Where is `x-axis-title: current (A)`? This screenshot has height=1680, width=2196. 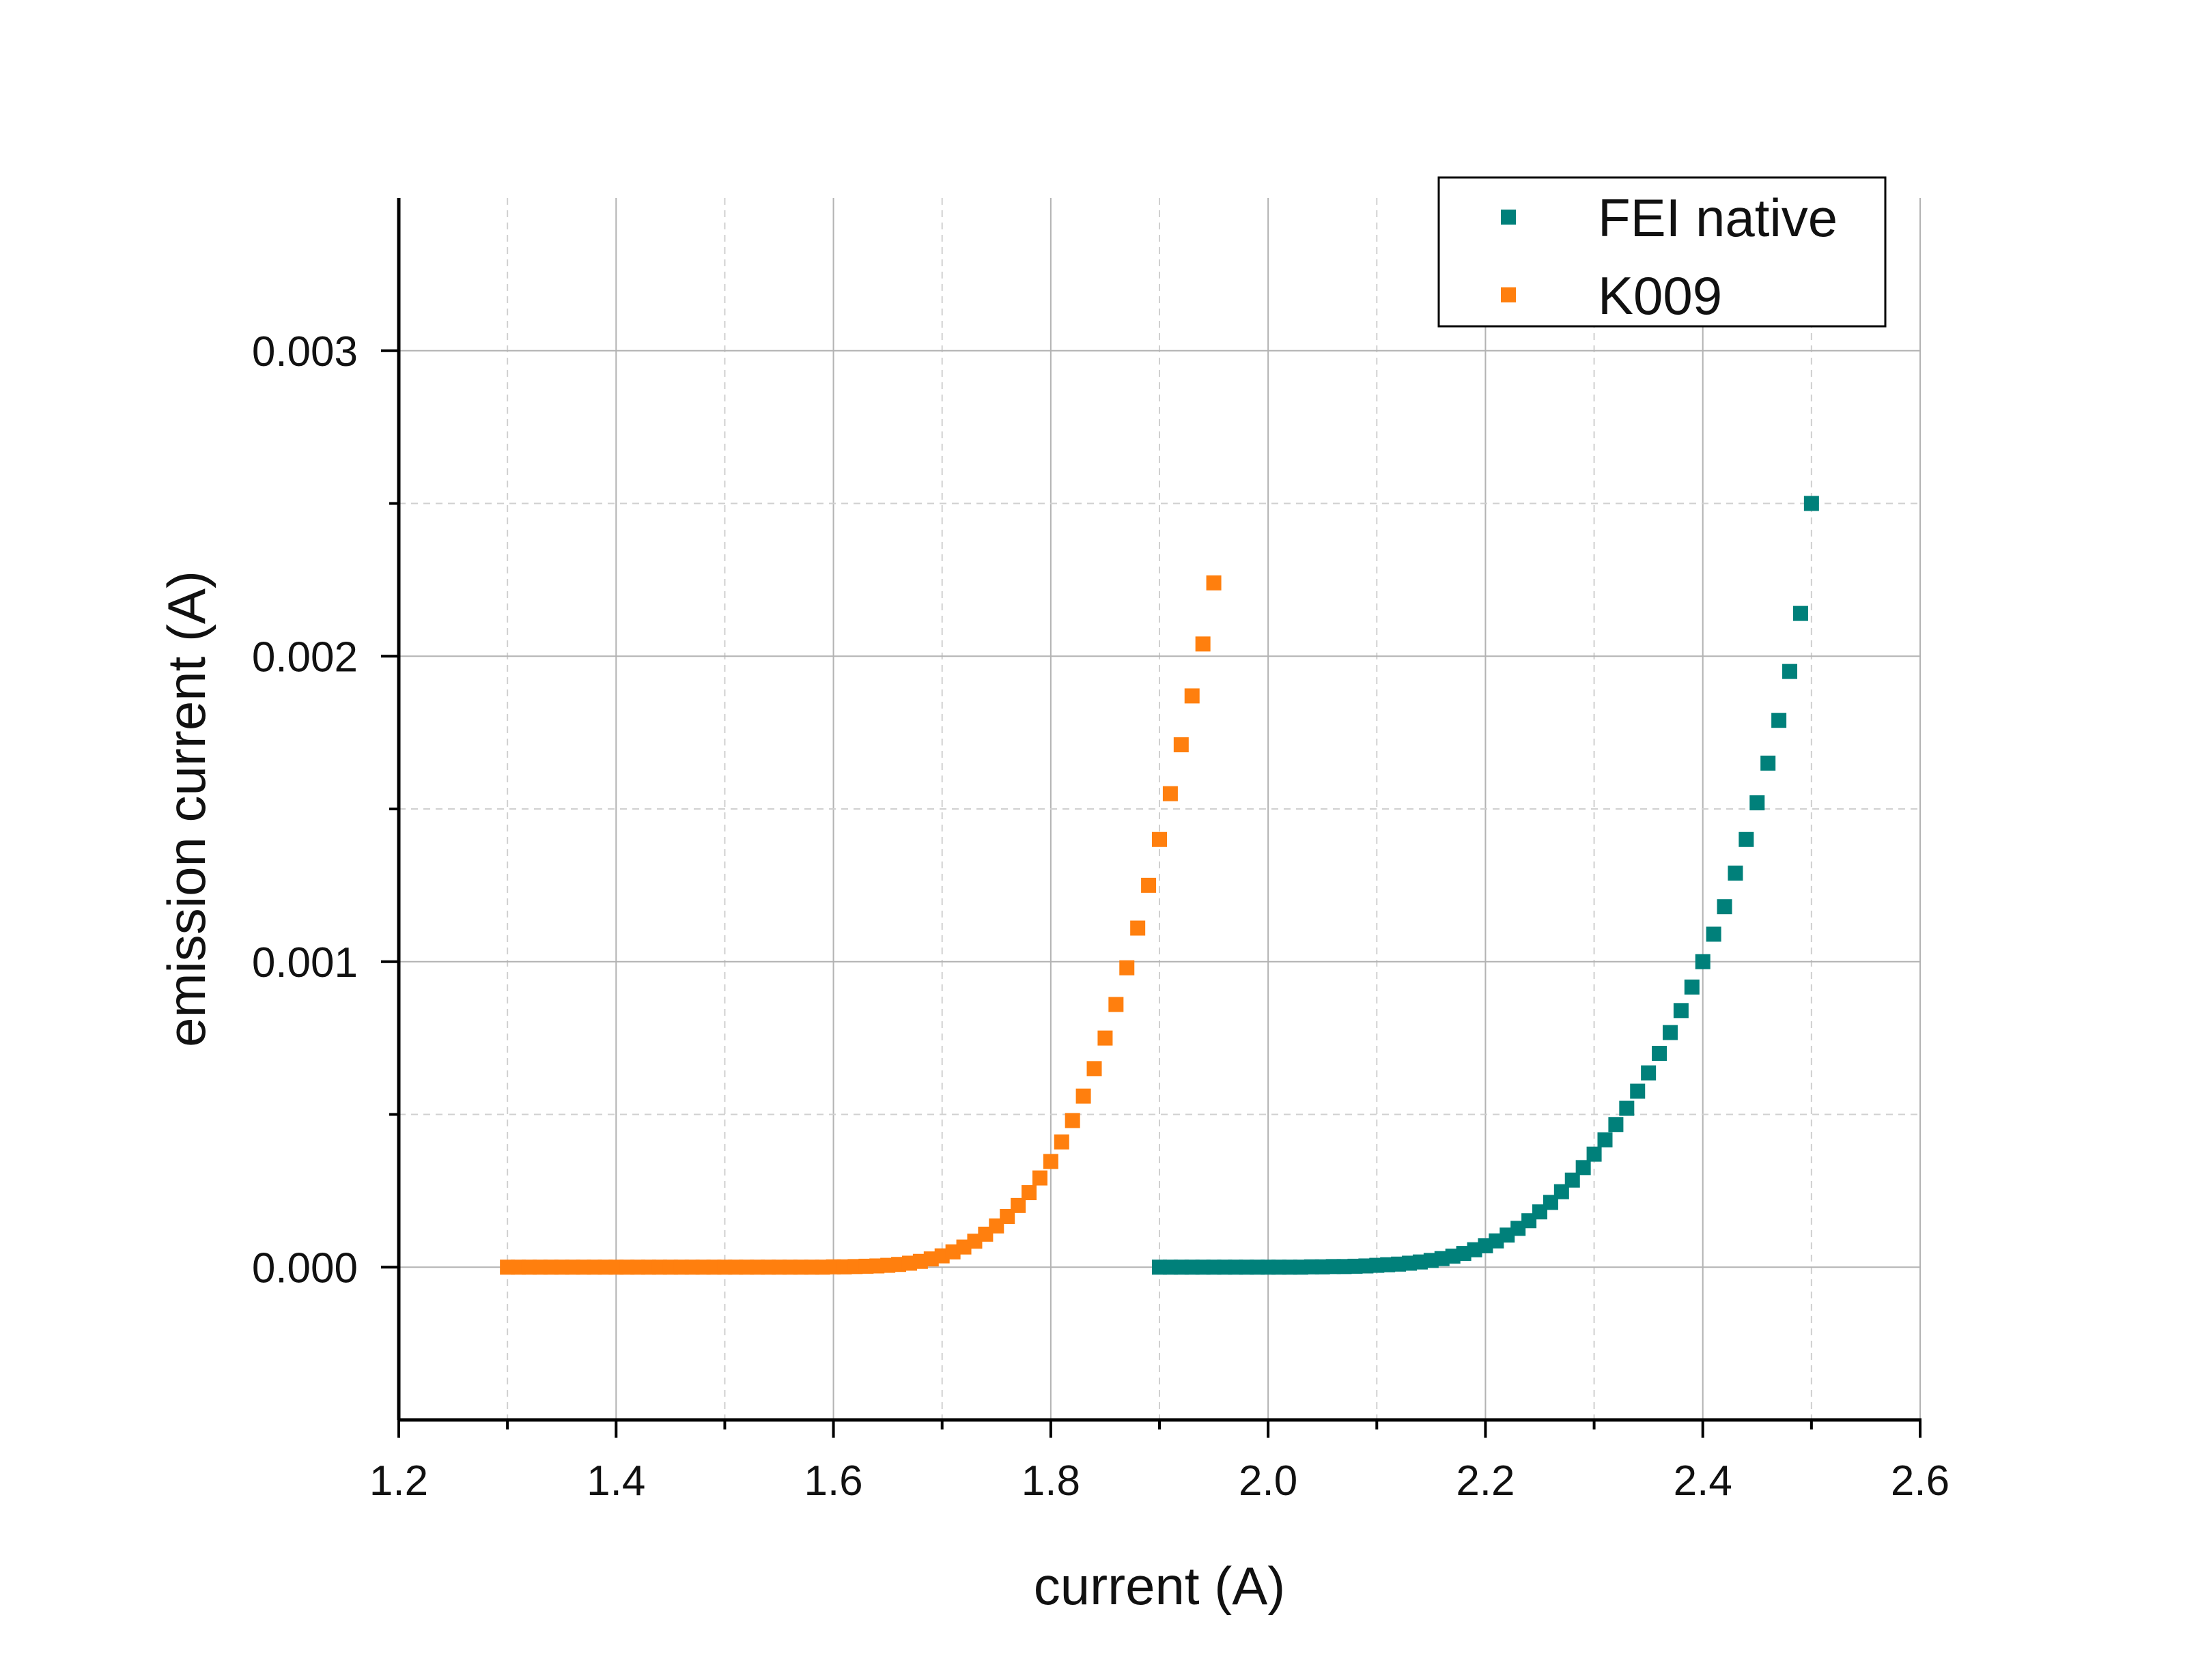 x-axis-title: current (A) is located at coordinates (1160, 1586).